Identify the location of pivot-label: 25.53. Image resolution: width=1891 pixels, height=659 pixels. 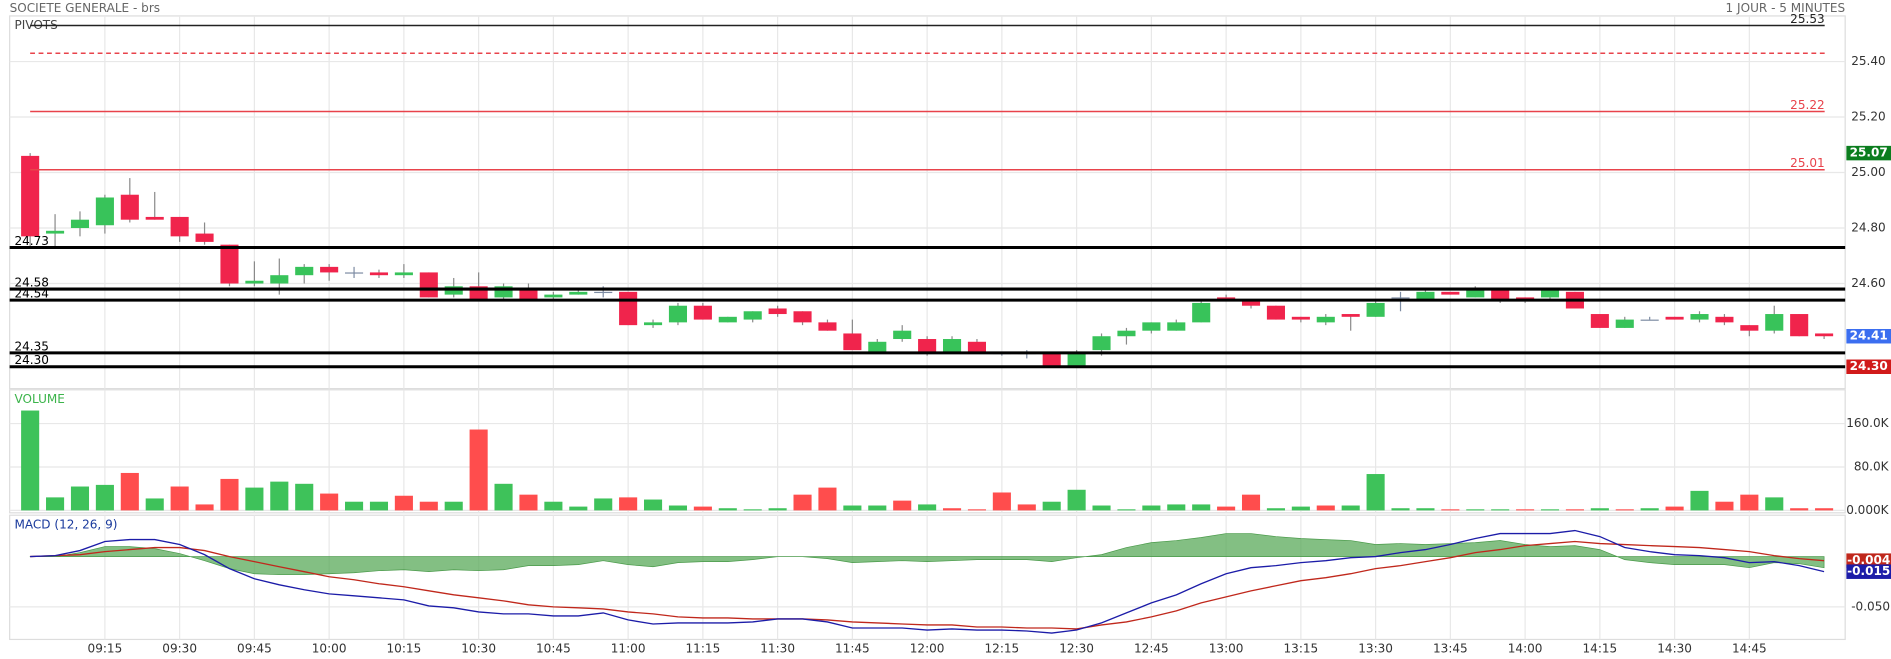
(1807, 19).